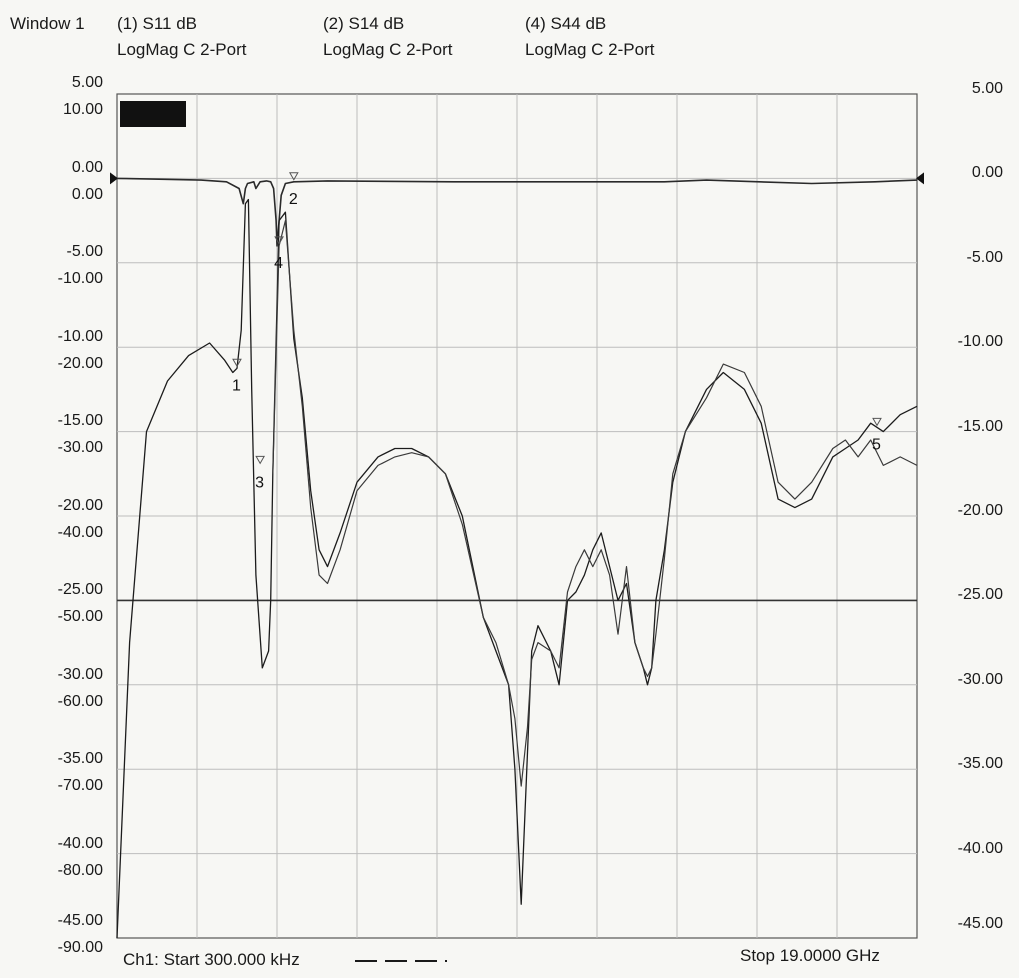 This screenshot has width=1019, height=978. I want to click on trace-2-format: LogMag C 2-Port, so click(388, 49).